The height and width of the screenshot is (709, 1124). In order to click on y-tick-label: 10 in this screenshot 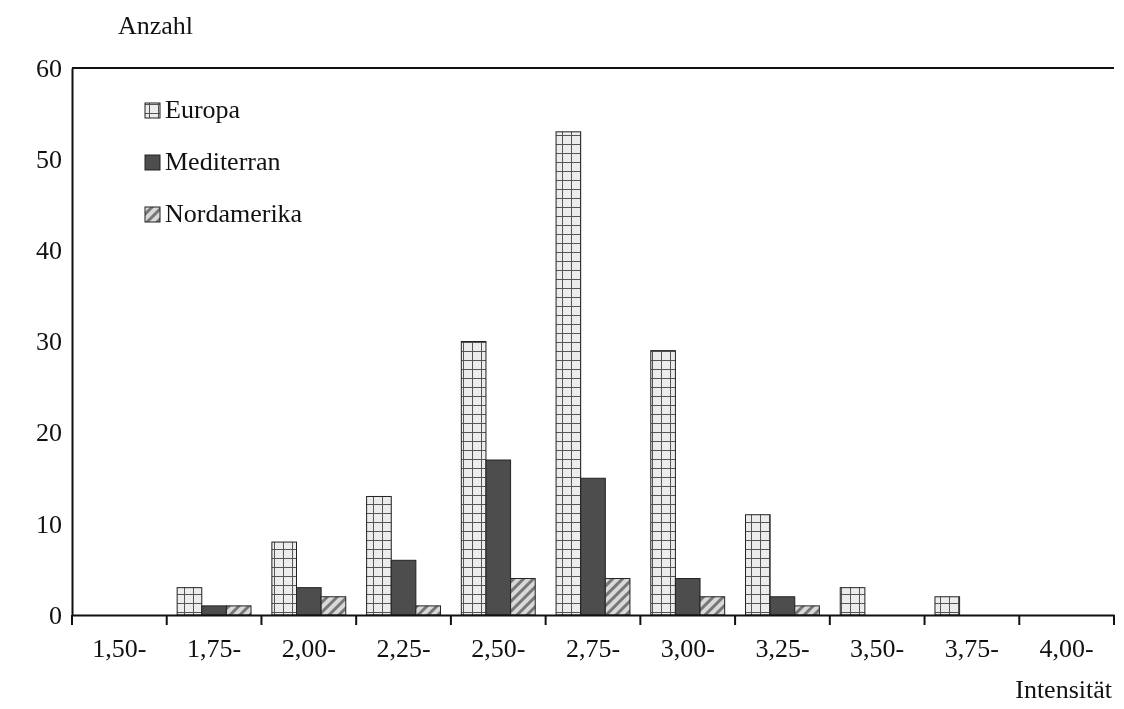, I will do `click(49, 524)`.